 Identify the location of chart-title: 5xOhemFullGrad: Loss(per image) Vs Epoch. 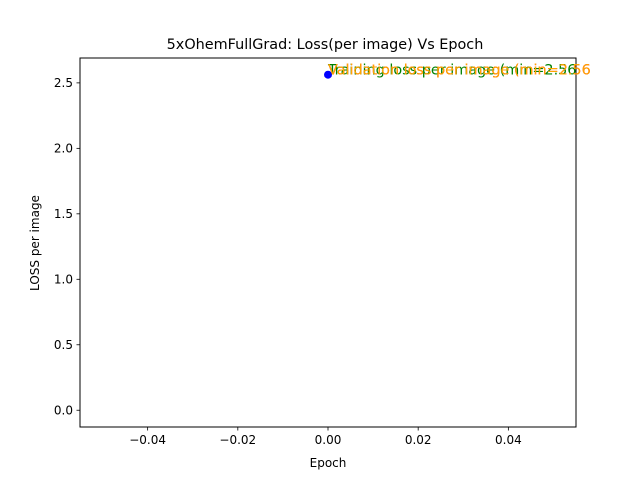
(325, 45).